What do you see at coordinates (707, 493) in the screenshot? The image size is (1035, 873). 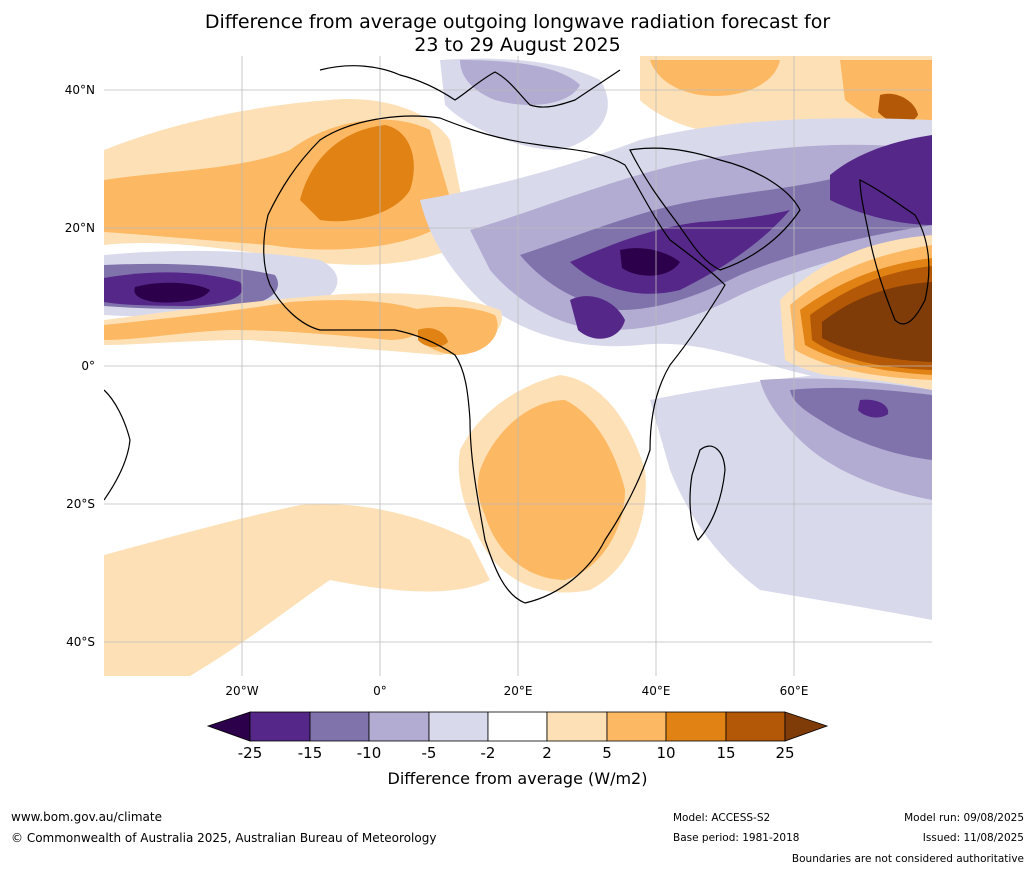 I see `madagascar-coastline` at bounding box center [707, 493].